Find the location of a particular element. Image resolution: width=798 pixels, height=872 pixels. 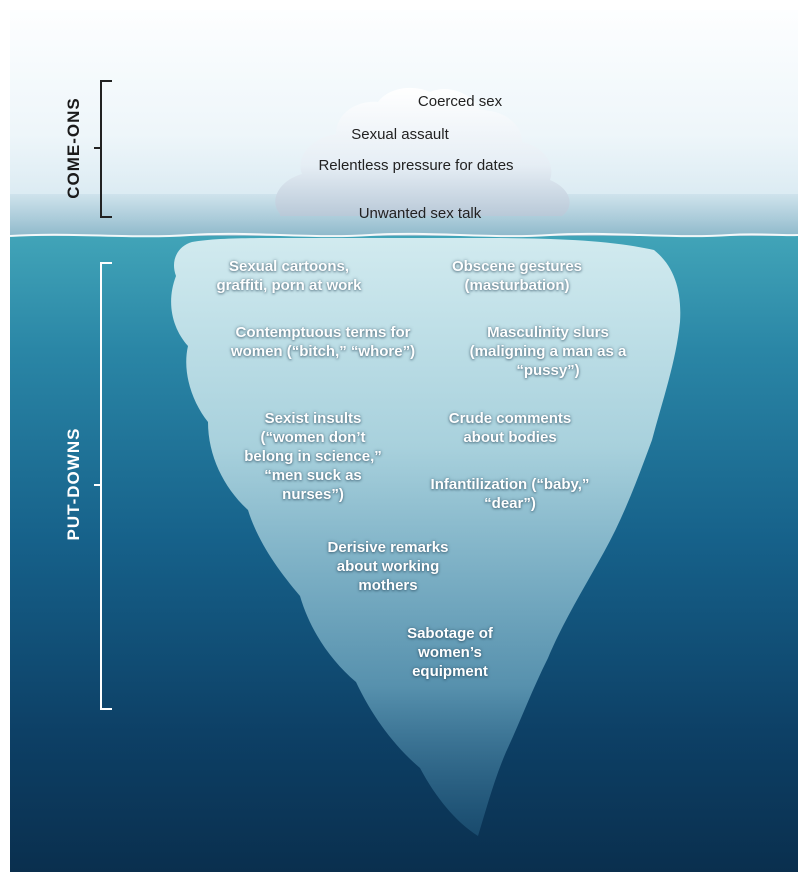

item-crude-comments: Crude comments about bodies is located at coordinates (510, 428).